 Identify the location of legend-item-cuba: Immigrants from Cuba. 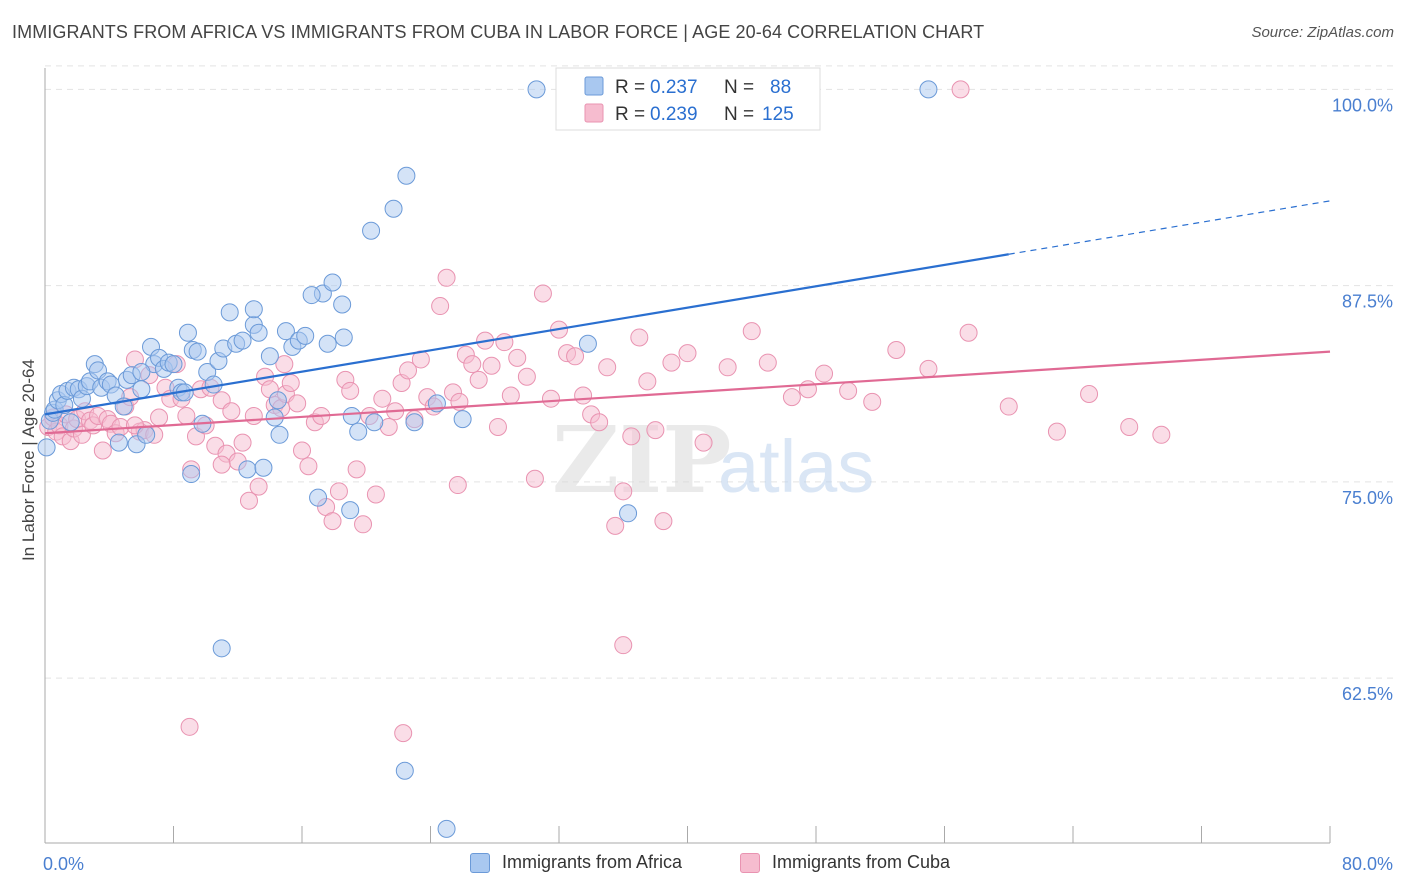
(845, 862).